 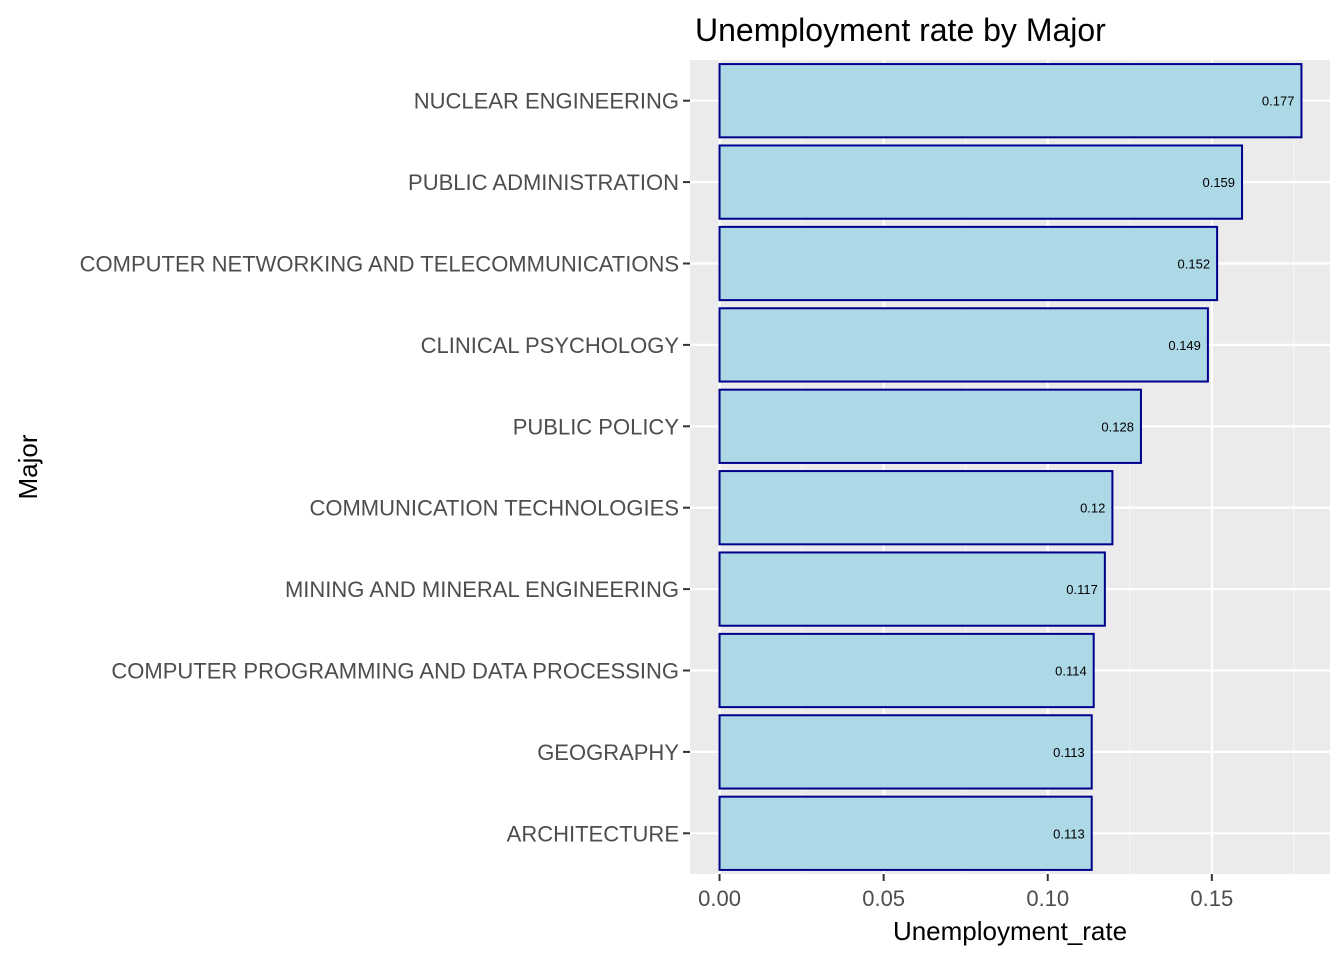 What do you see at coordinates (494, 508) in the screenshot?
I see `y-tick-label: COMMUNICATION TECHNOLOGIES` at bounding box center [494, 508].